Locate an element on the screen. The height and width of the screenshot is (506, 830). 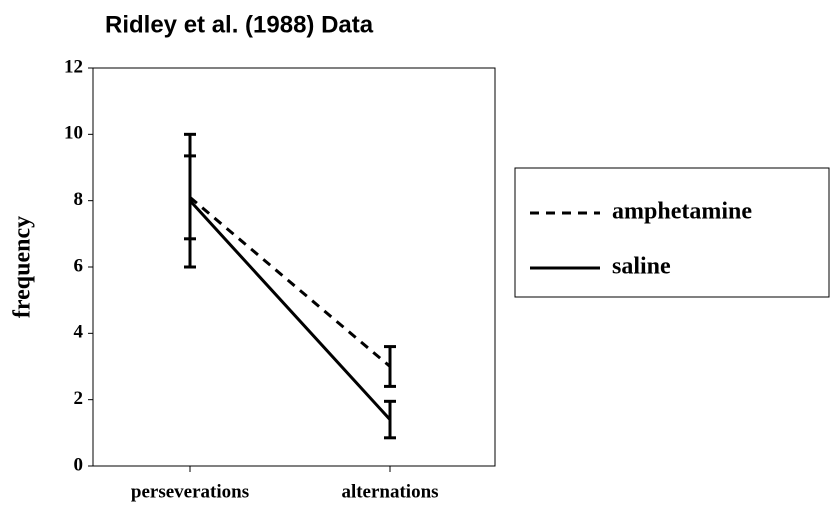
y-tick-label: 4 is located at coordinates (79, 332).